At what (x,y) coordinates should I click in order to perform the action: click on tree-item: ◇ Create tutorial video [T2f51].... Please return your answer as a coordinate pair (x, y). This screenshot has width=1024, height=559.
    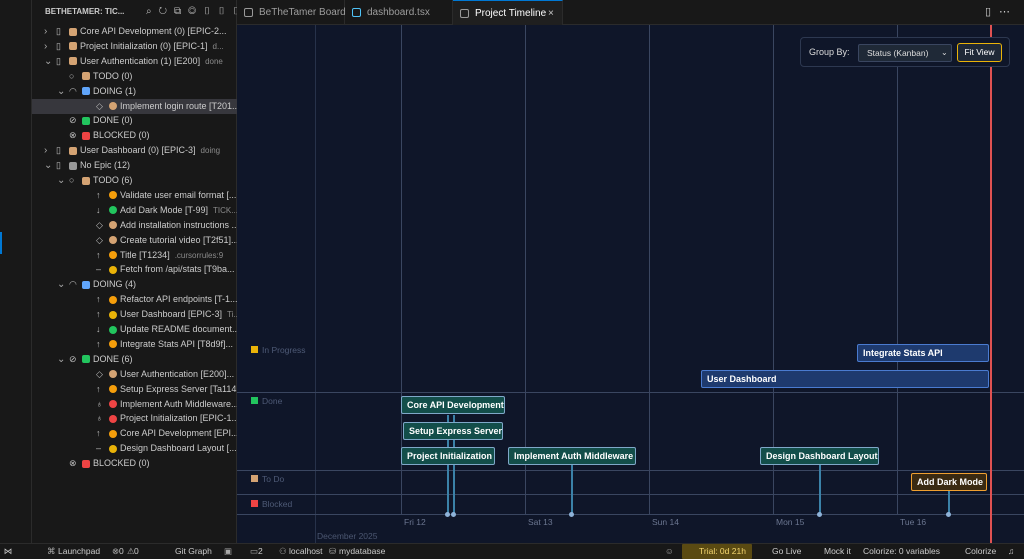
    Looking at the image, I should click on (135, 240).